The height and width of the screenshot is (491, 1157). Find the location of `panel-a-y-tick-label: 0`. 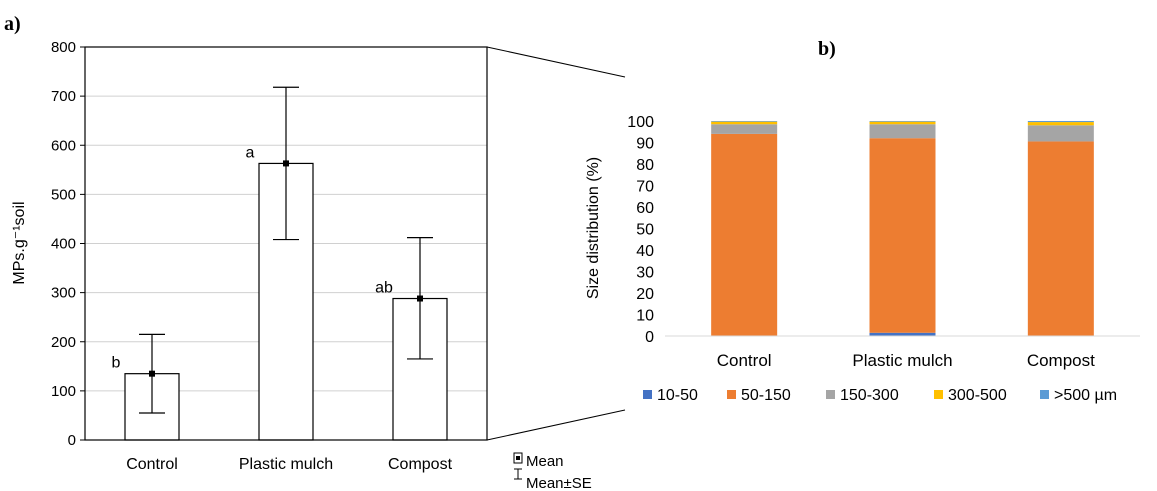

panel-a-y-tick-label: 0 is located at coordinates (72, 440).